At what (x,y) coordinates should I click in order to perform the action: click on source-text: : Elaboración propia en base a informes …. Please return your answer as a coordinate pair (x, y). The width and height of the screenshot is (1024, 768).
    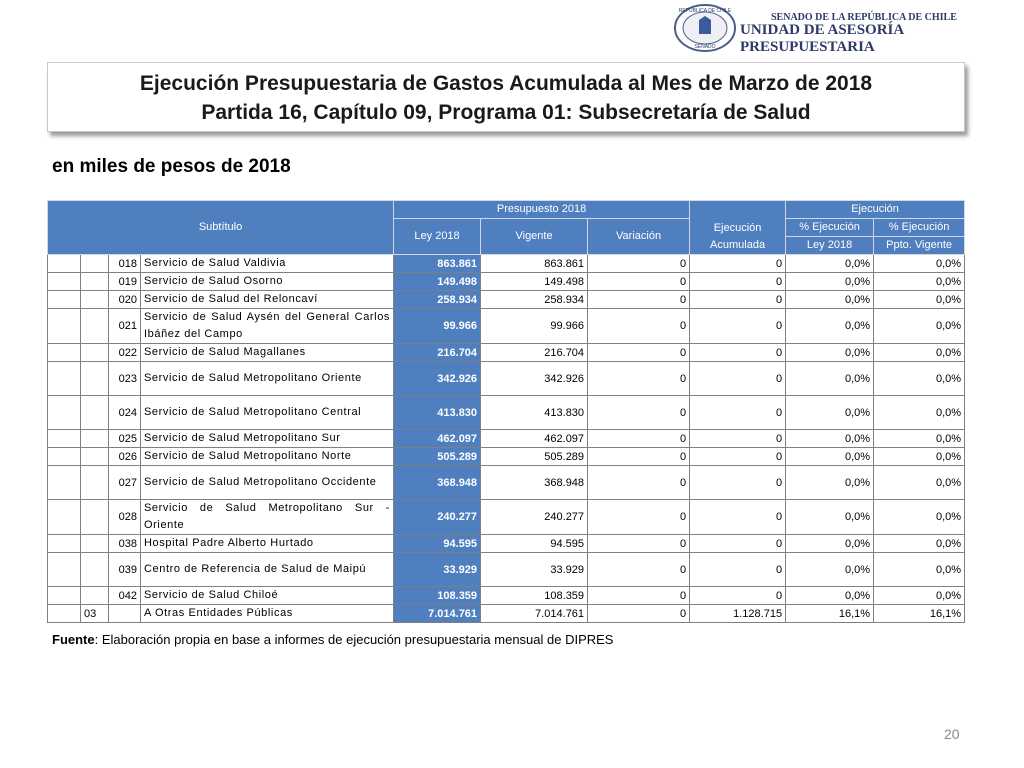
    Looking at the image, I should click on (354, 639).